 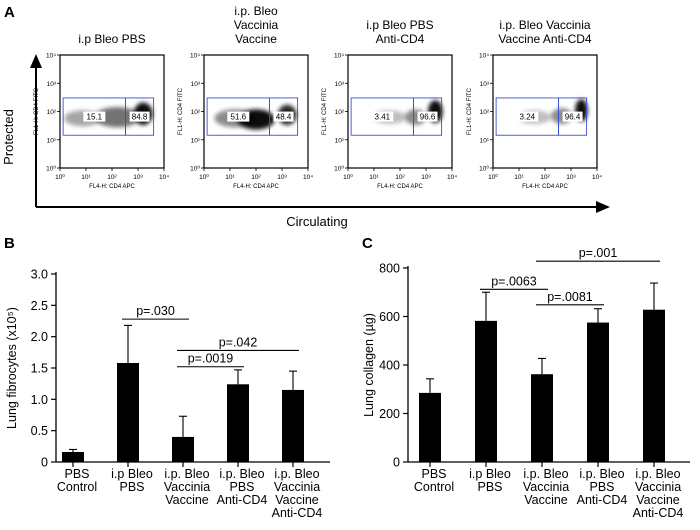 I want to click on y-tick-label: 800, so click(x=389, y=269).